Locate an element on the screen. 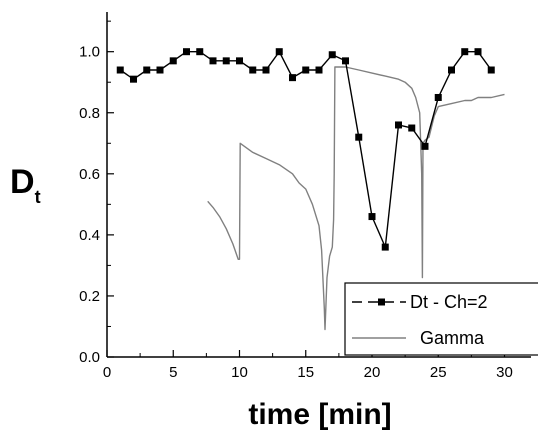 Image resolution: width=538 pixels, height=436 pixels. x-tick-label: 10 is located at coordinates (239, 372).